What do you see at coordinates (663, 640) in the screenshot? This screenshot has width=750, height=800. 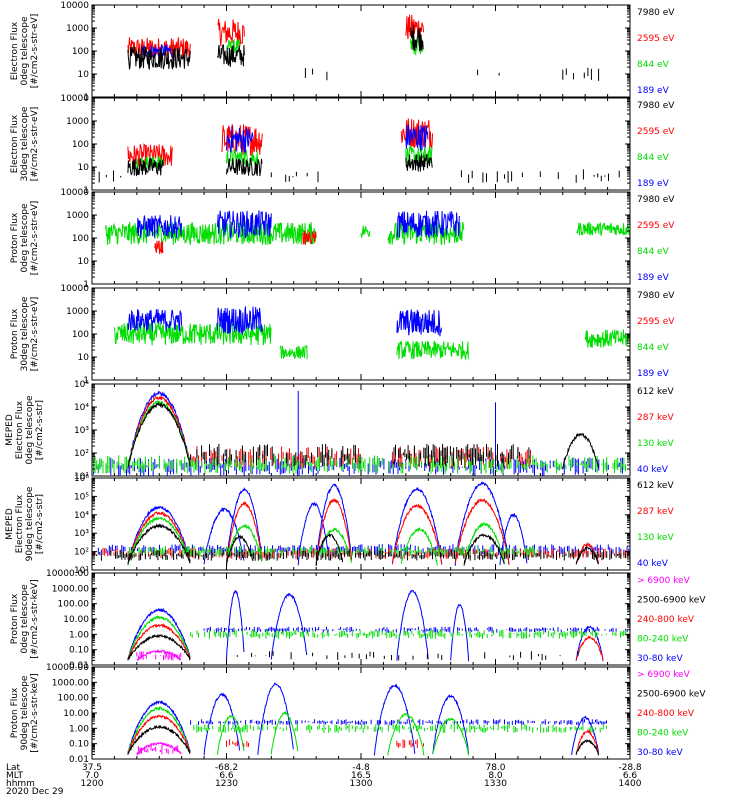 I see `legend-entry: 80-240 keV` at bounding box center [663, 640].